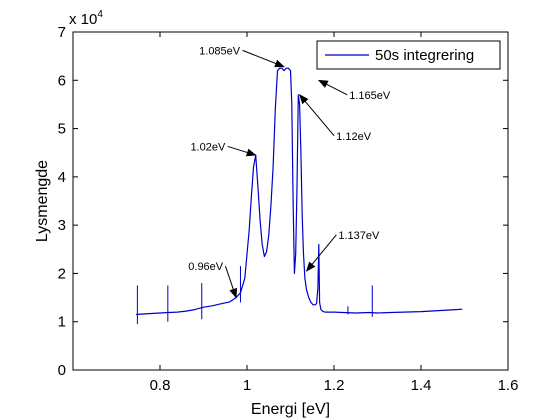 The image size is (560, 420). Describe the element at coordinates (62, 370) in the screenshot. I see `y-tick-label: 0` at that location.